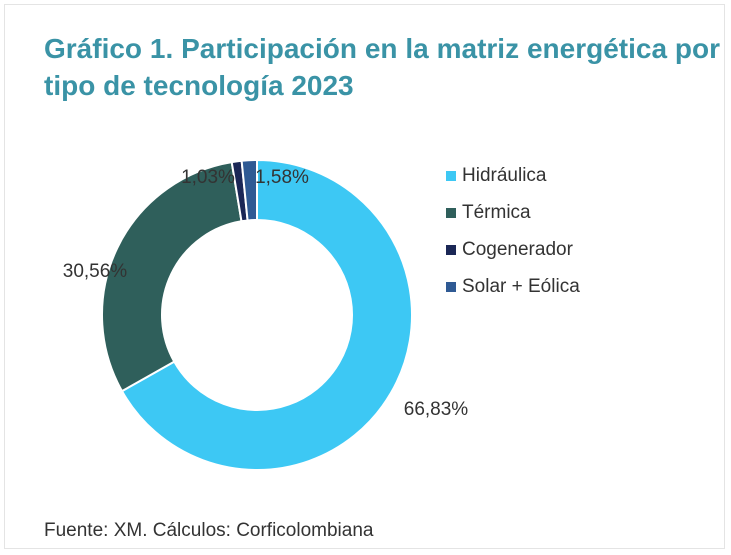 The height and width of the screenshot is (555, 731). What do you see at coordinates (436, 409) in the screenshot?
I see `data-label: 66,83%` at bounding box center [436, 409].